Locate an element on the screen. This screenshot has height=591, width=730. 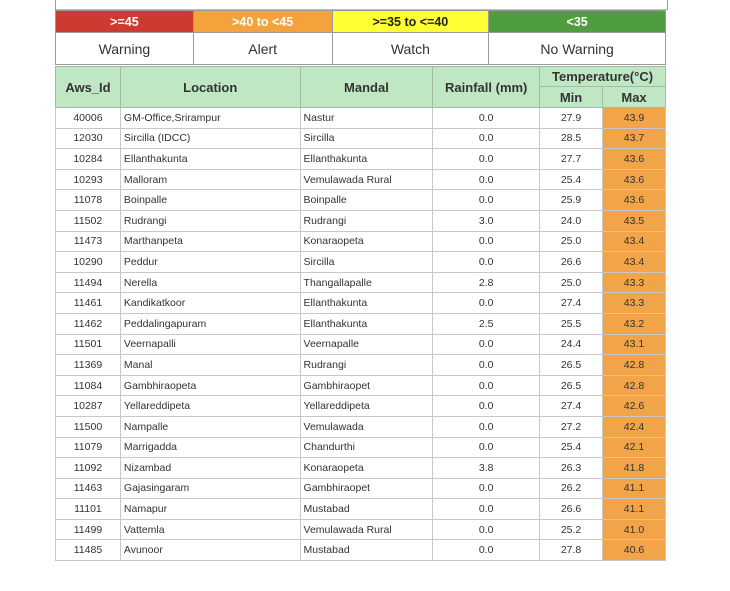
table-row: 11473 Marthanpeta Konaraopeta 0.0 25.0 43.4 is located at coordinates (360, 241).